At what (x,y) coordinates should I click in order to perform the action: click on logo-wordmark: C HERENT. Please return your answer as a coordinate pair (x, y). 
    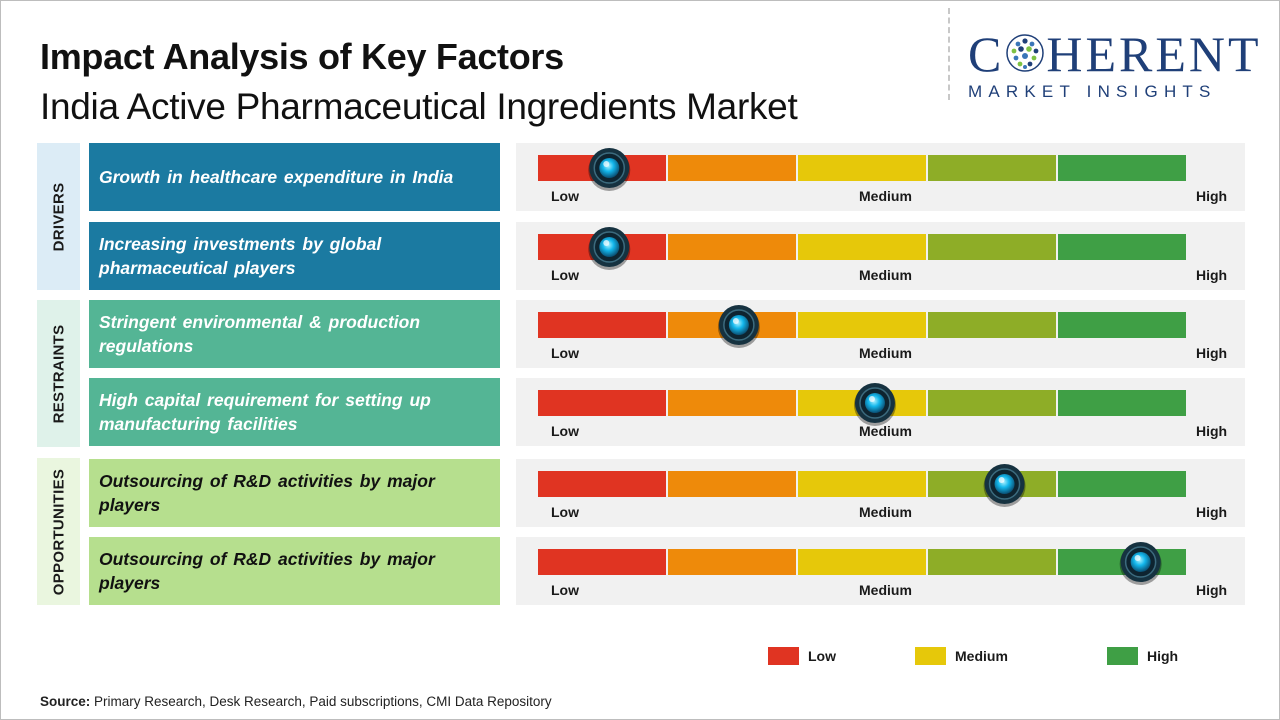
    Looking at the image, I should click on (1114, 54).